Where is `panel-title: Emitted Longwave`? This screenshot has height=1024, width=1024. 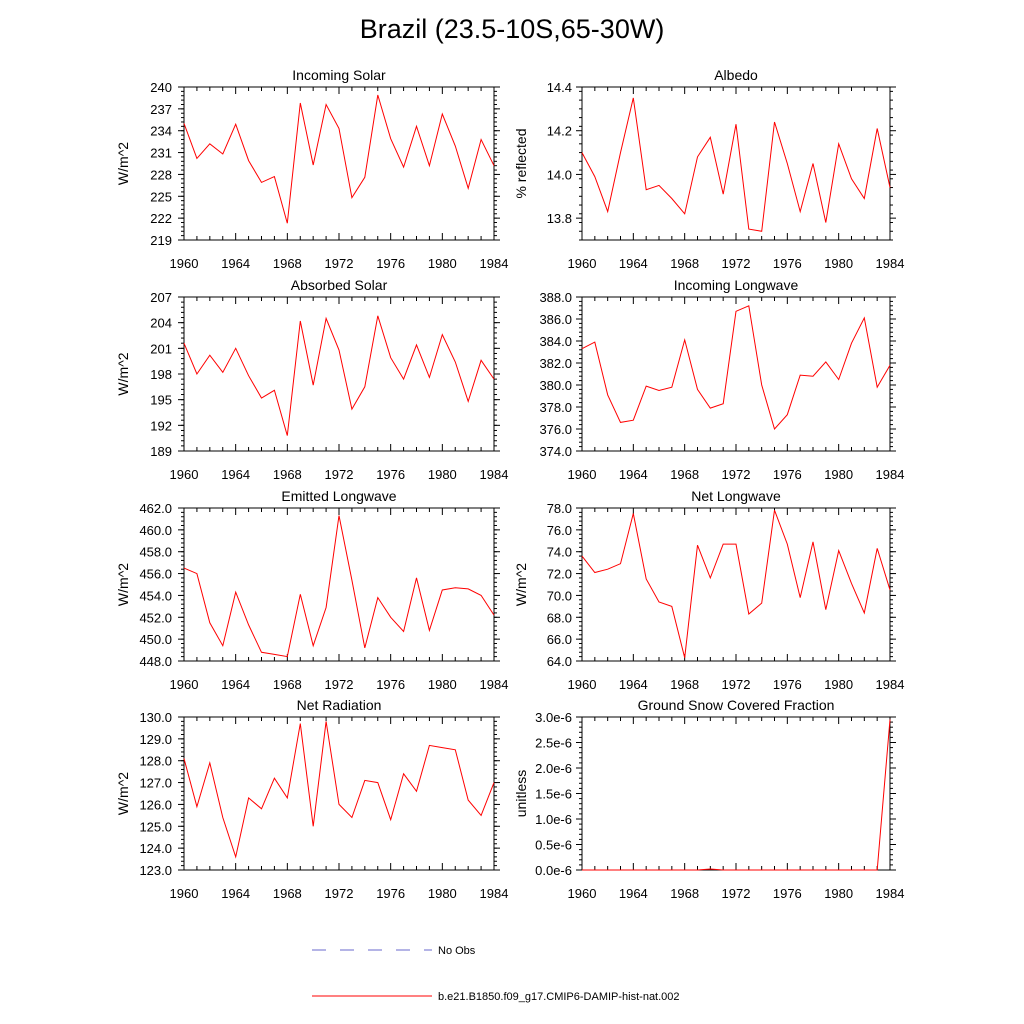 panel-title: Emitted Longwave is located at coordinates (338, 496).